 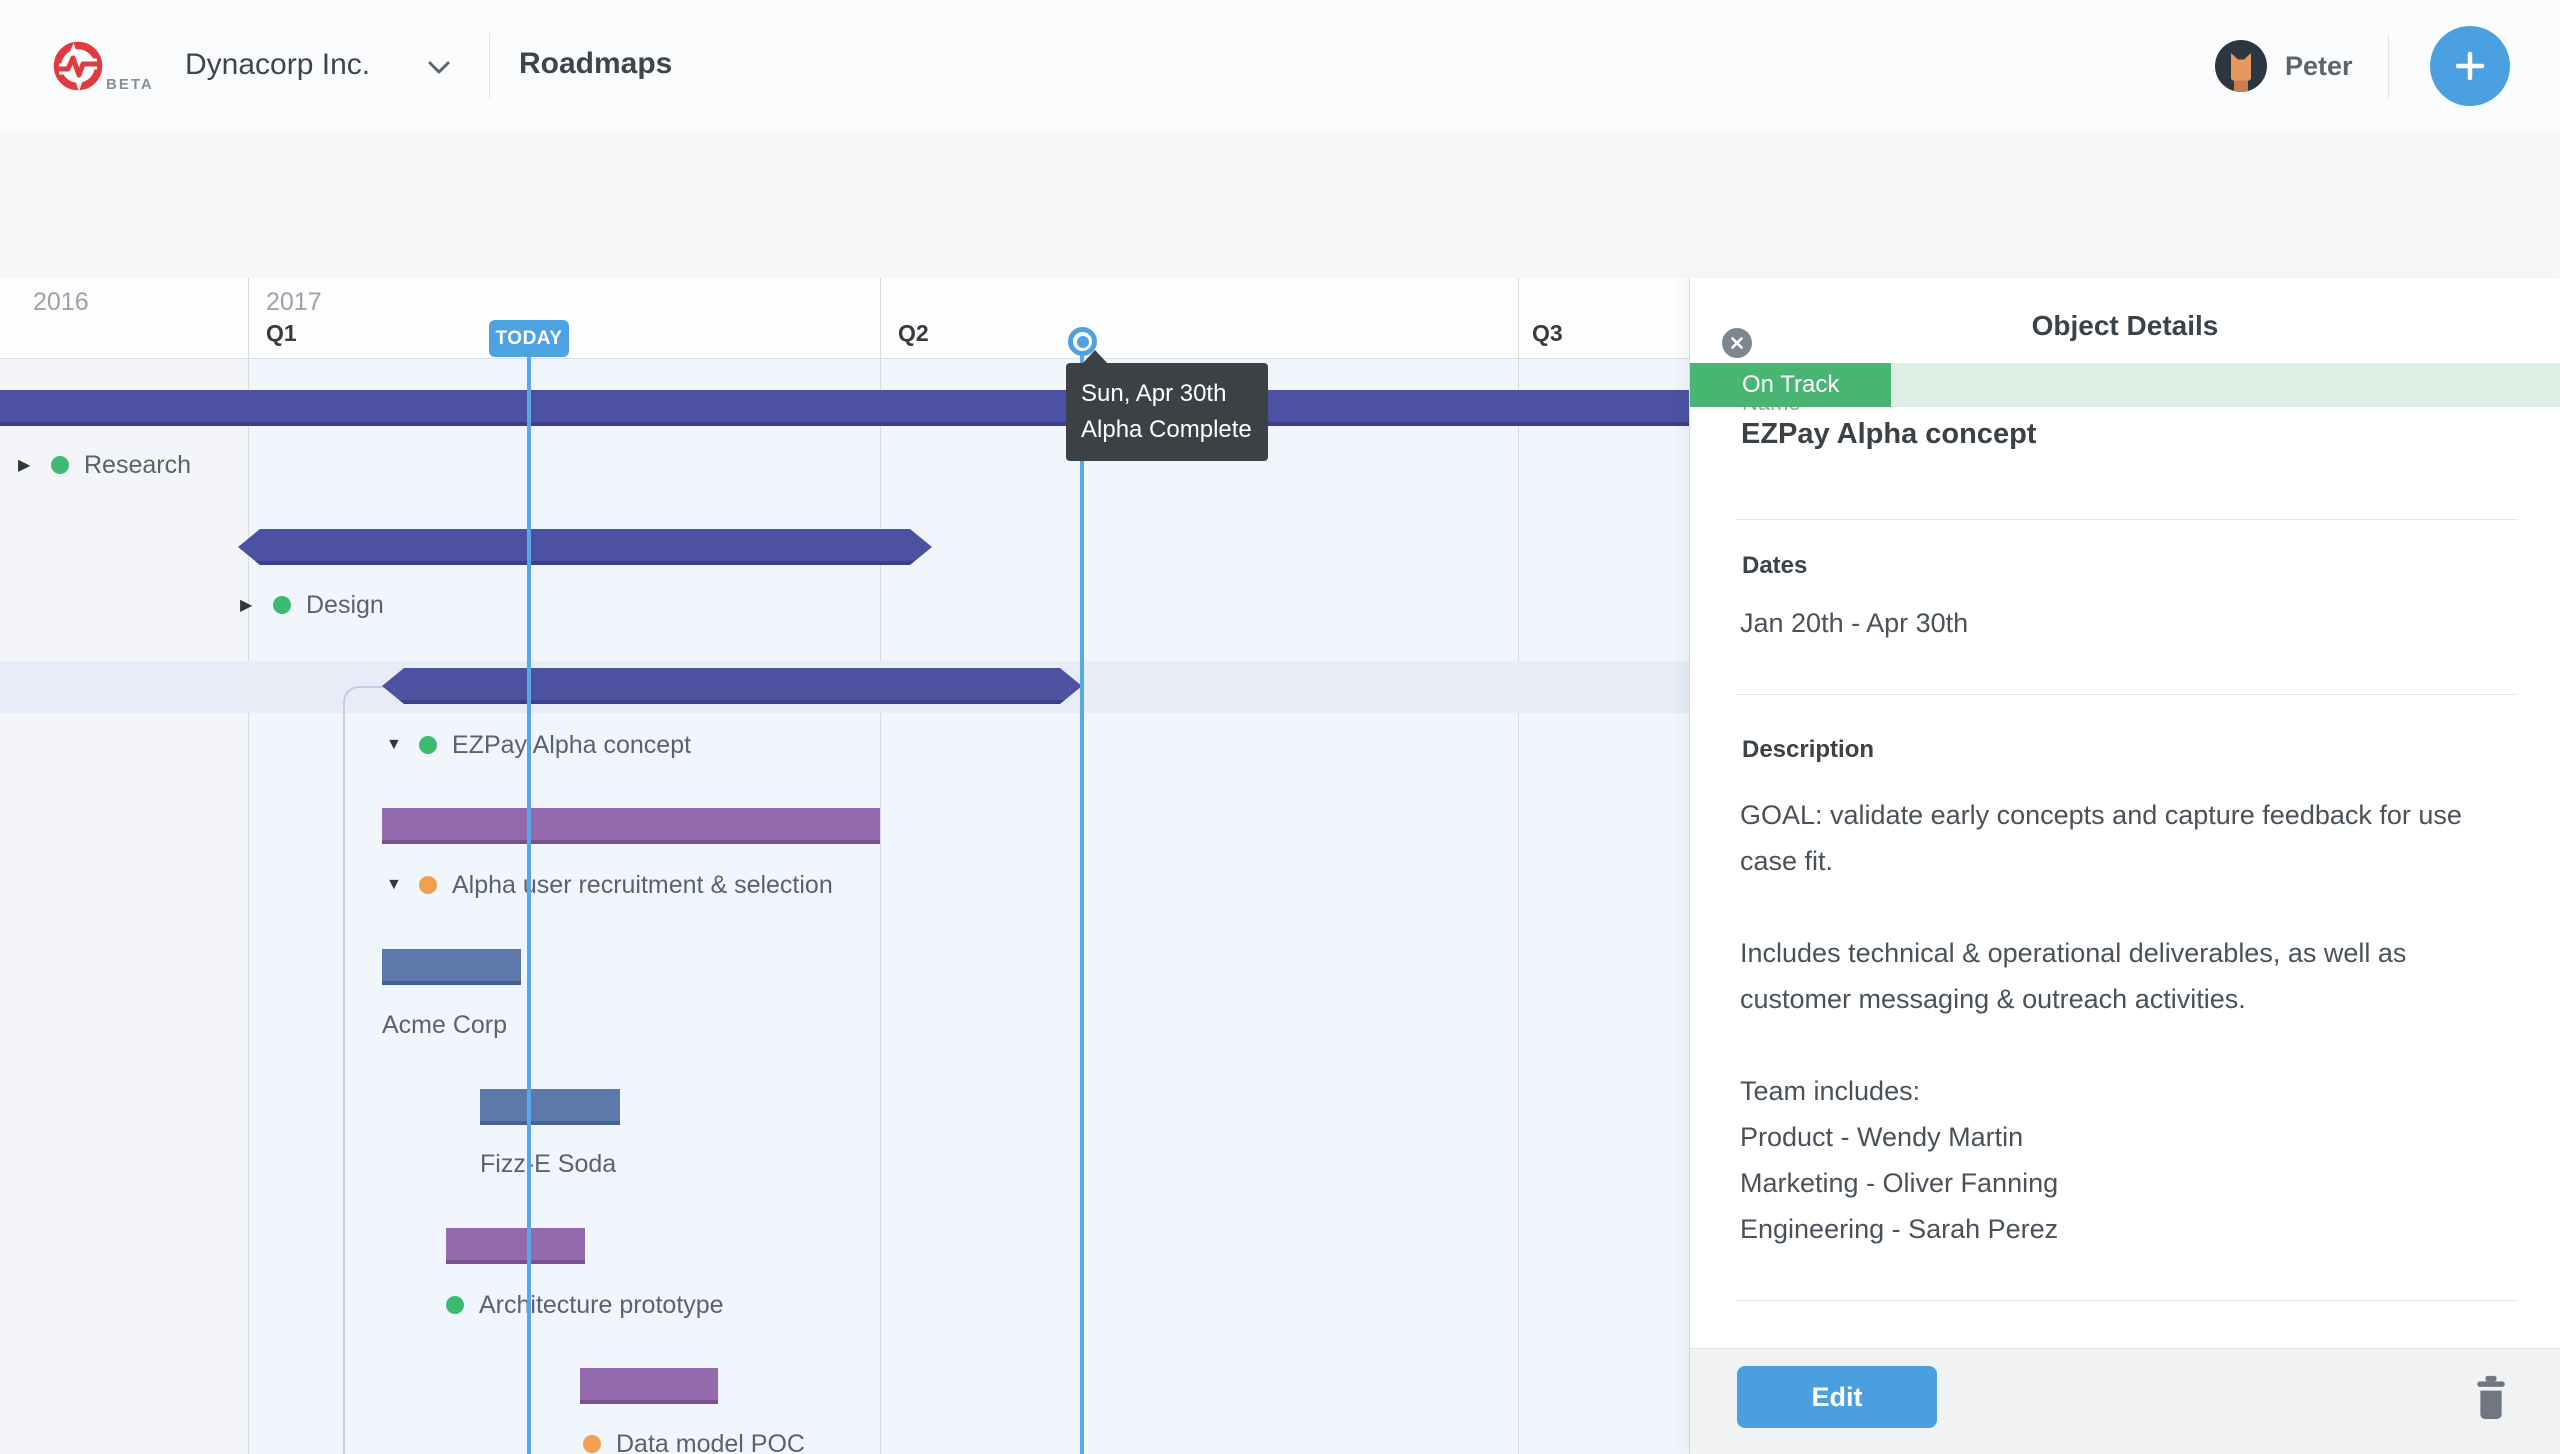 What do you see at coordinates (1154, 393) in the screenshot?
I see `tooltip-date: Sun, Apr 30th` at bounding box center [1154, 393].